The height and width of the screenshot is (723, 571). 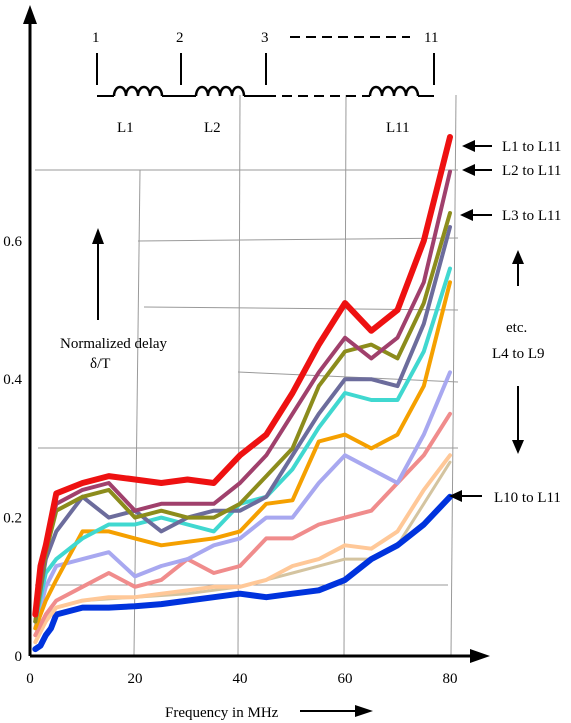 I want to click on legend-item-l3: L3 to L11, so click(x=510, y=216).